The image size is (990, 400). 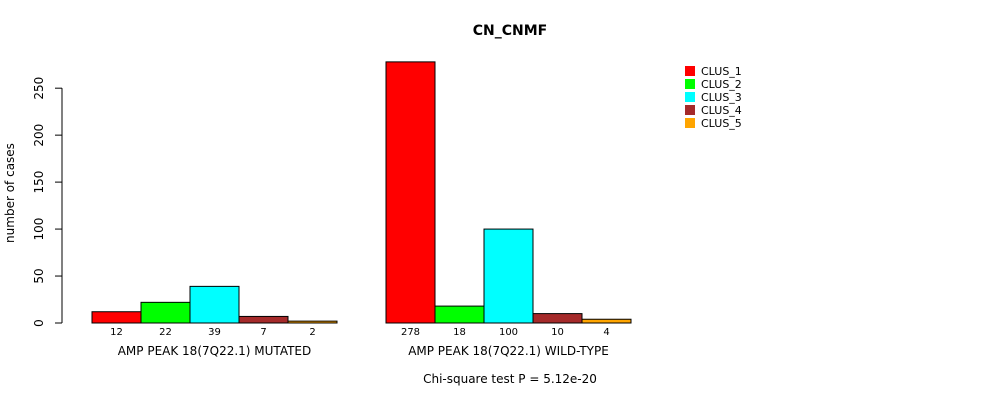 I want to click on y-tick-label: 50, so click(x=39, y=275).